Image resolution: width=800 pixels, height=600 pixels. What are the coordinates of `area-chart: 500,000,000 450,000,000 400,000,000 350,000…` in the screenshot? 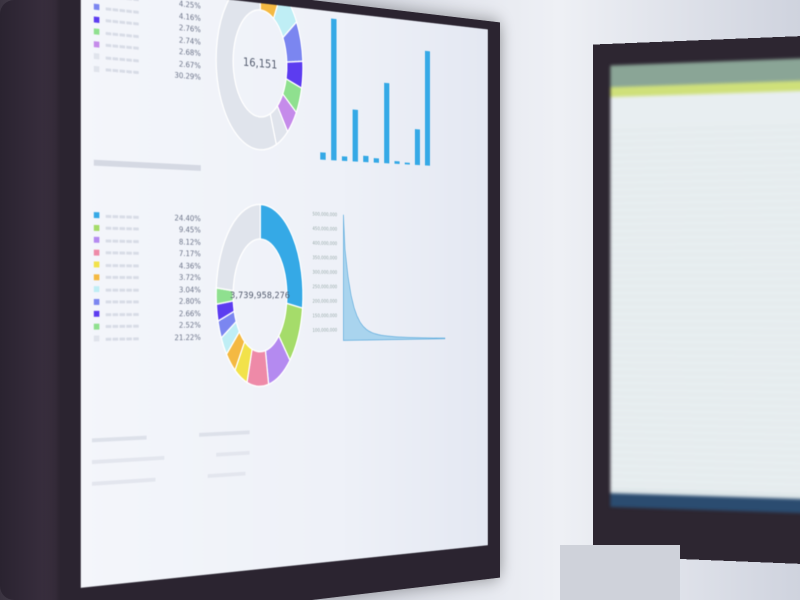 It's located at (379, 282).